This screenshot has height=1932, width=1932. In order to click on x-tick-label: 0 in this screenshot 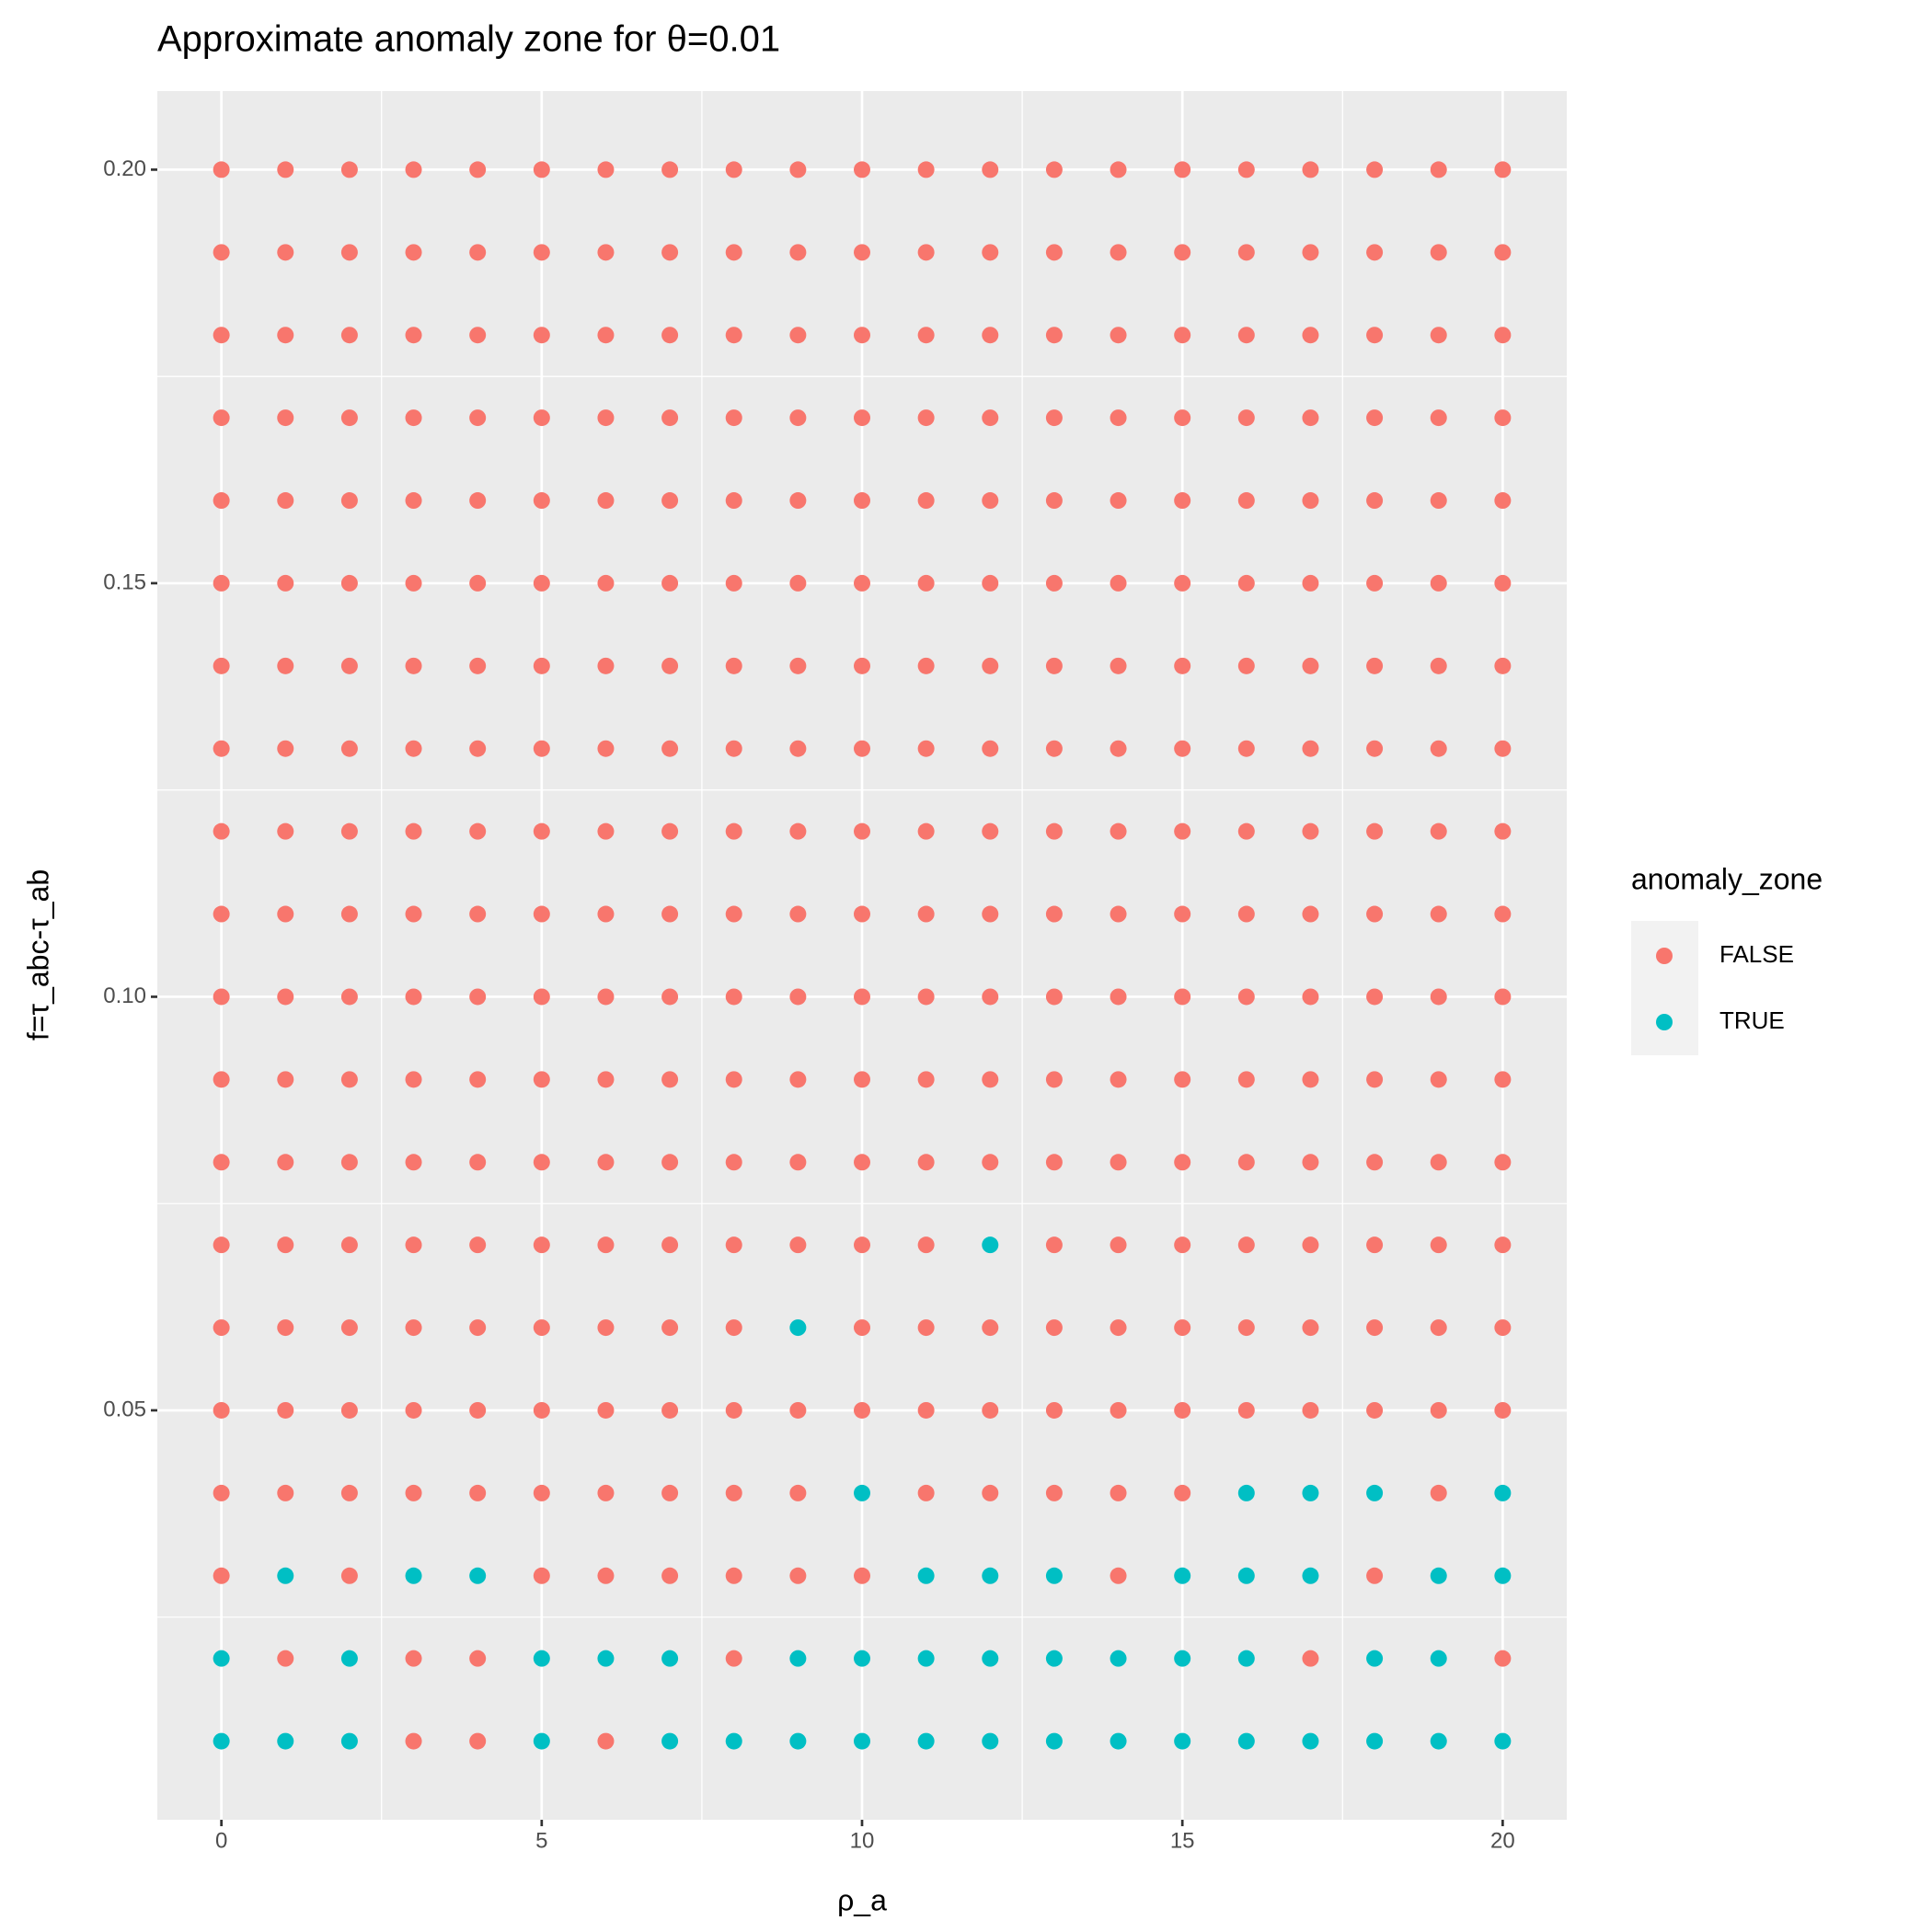, I will do `click(221, 1840)`.